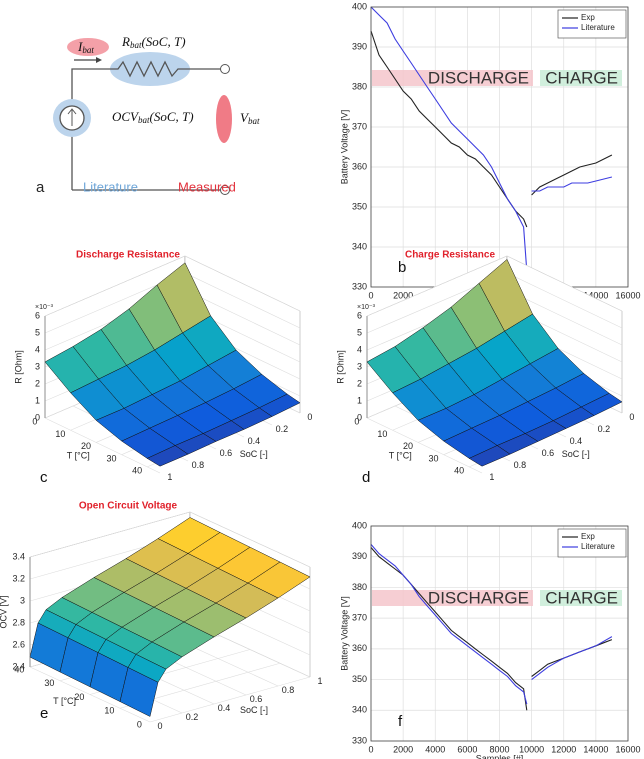 This screenshot has width=644, height=759. Describe the element at coordinates (44, 477) in the screenshot. I see `panel-label: c` at that location.